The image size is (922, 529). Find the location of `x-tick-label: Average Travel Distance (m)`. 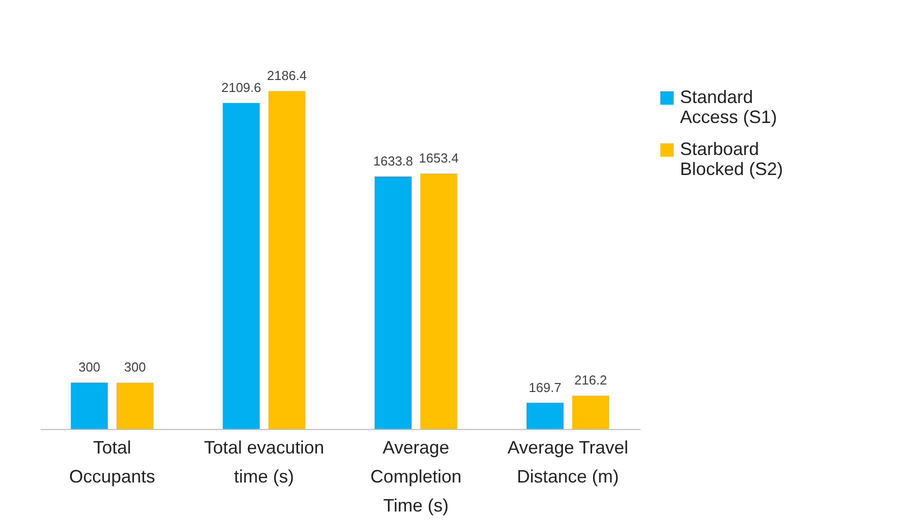

x-tick-label: Average Travel Distance (m) is located at coordinates (567, 462).